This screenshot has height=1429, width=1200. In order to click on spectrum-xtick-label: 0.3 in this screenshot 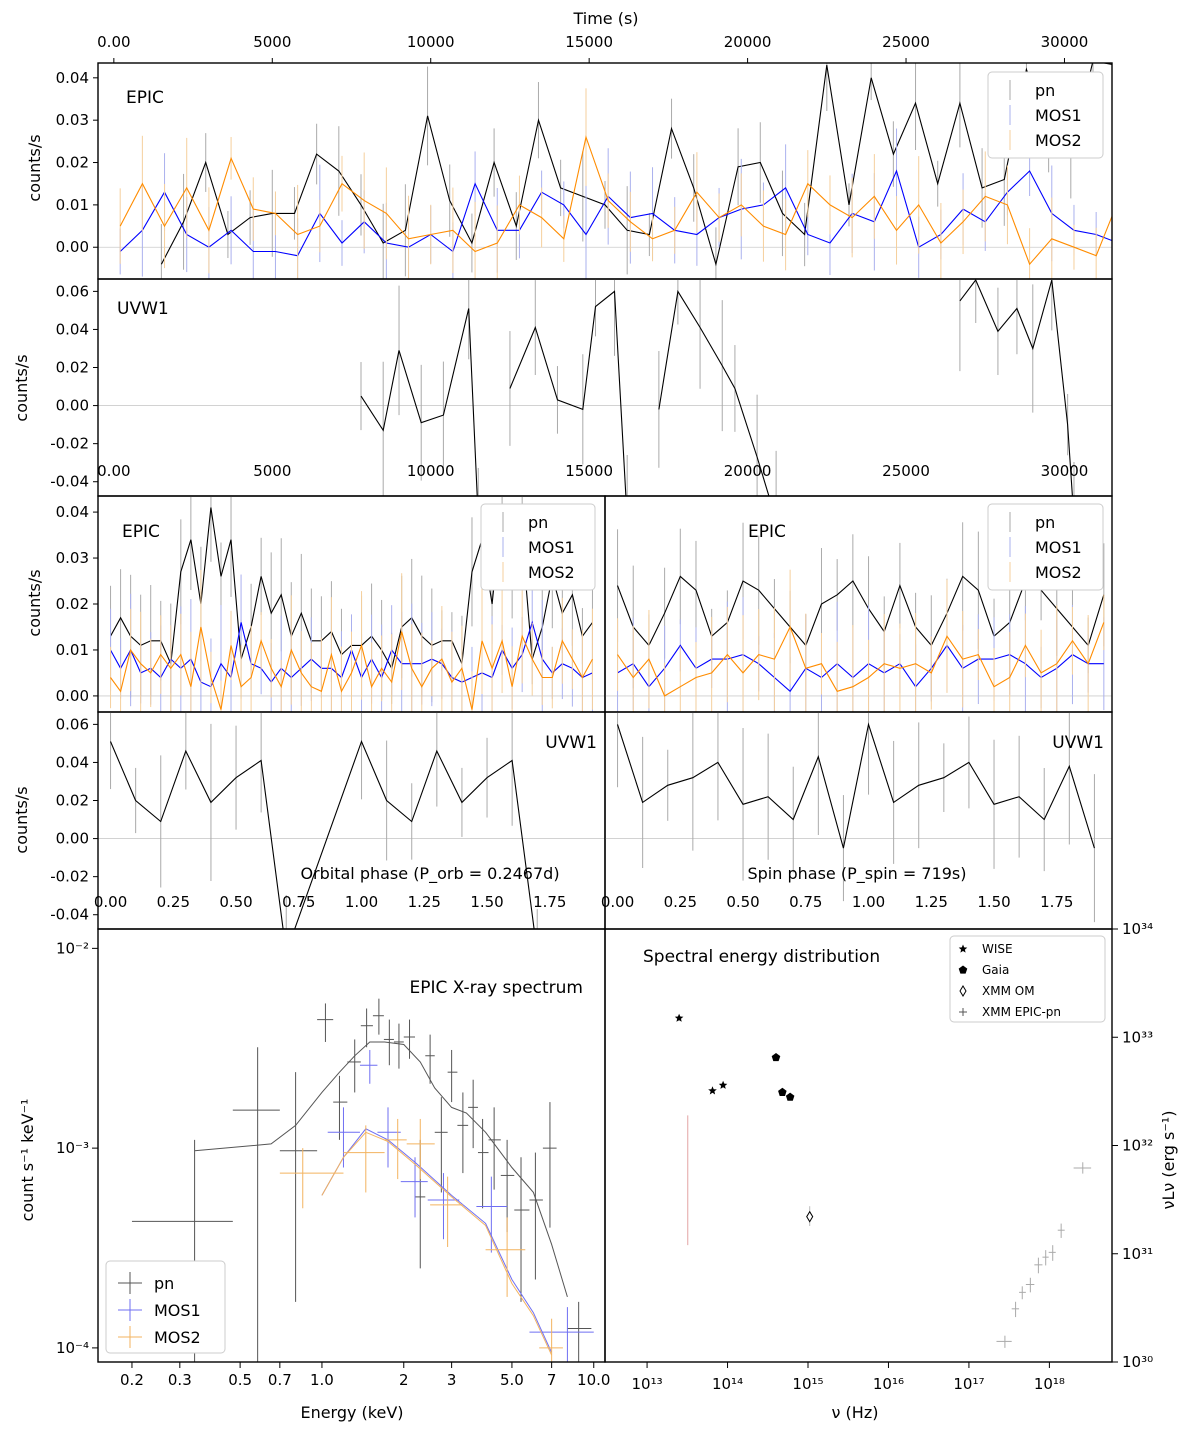, I will do `click(180, 1380)`.